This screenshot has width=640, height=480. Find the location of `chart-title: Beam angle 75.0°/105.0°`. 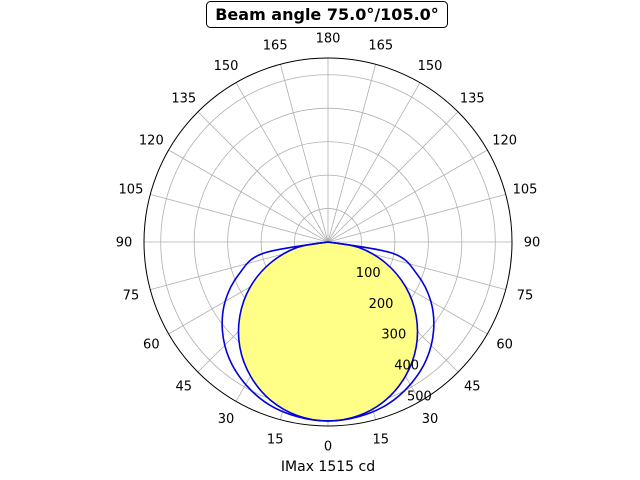

chart-title: Beam angle 75.0°/105.0° is located at coordinates (327, 14).